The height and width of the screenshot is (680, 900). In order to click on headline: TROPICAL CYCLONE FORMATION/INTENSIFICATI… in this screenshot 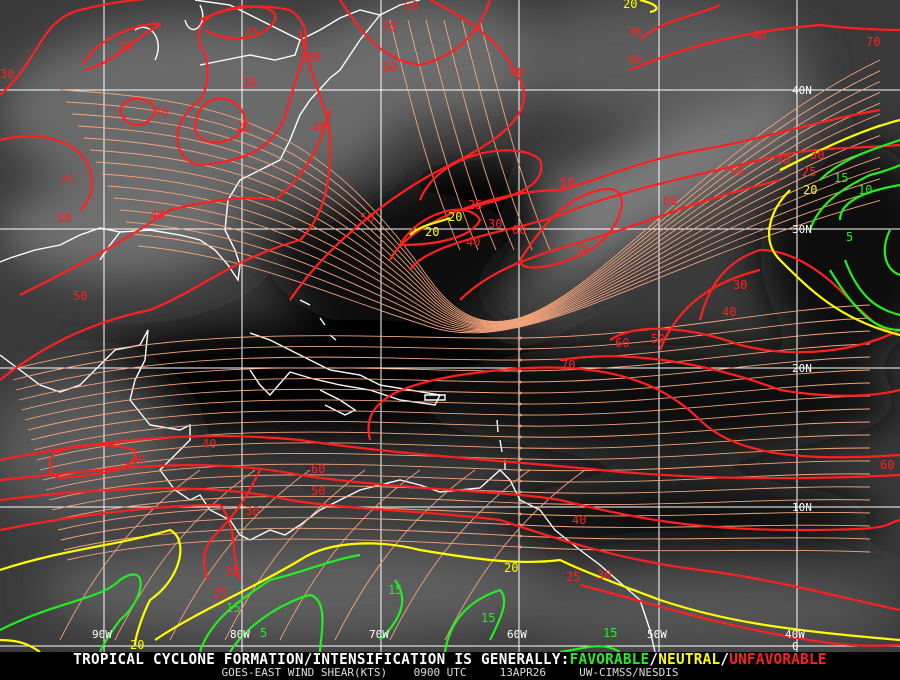, I will do `click(450, 659)`.